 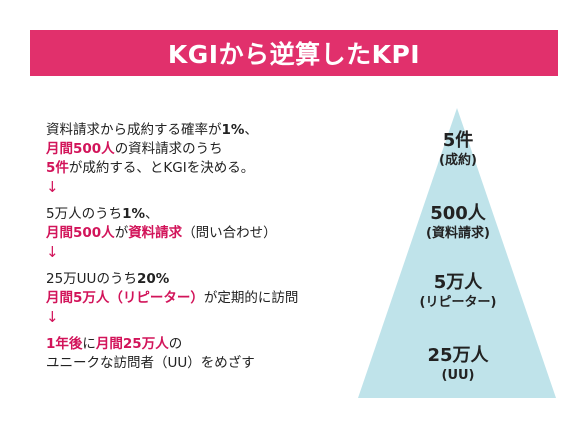 What do you see at coordinates (134, 130) in the screenshot?
I see `step-text: 資料請求から成約する確率が` at bounding box center [134, 130].